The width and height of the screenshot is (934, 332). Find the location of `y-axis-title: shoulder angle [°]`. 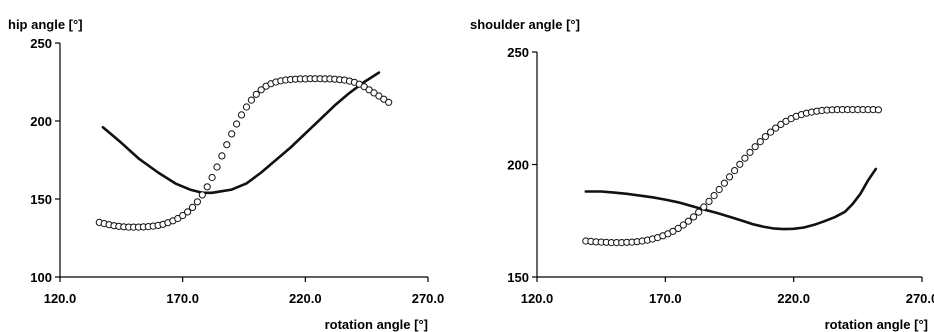

y-axis-title: shoulder angle [°] is located at coordinates (525, 24).